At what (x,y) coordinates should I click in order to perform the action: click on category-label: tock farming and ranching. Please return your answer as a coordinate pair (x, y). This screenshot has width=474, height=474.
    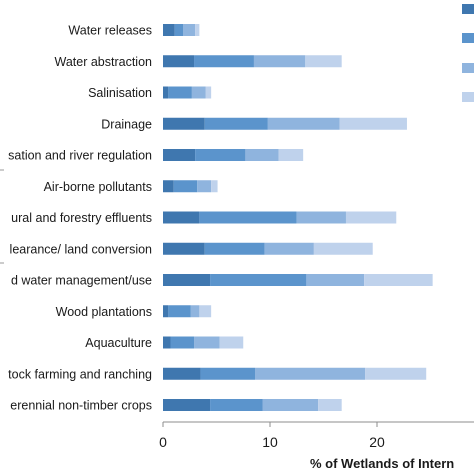
    Looking at the image, I should click on (80, 374).